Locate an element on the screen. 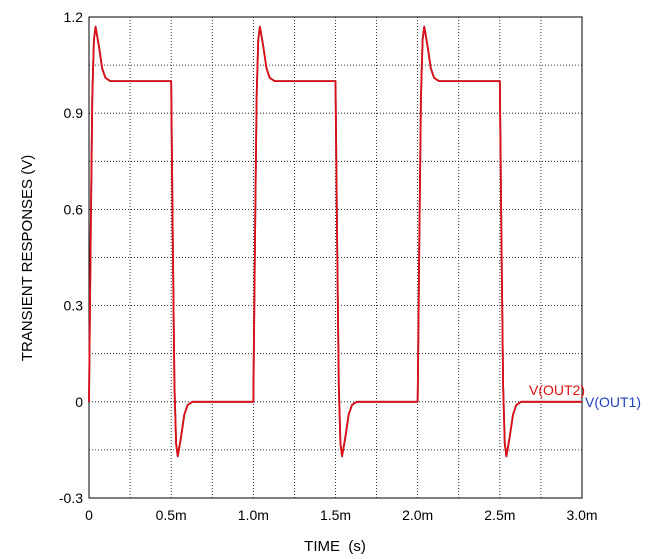 The image size is (661, 559). x-tick-label: 2.5m is located at coordinates (499, 515).